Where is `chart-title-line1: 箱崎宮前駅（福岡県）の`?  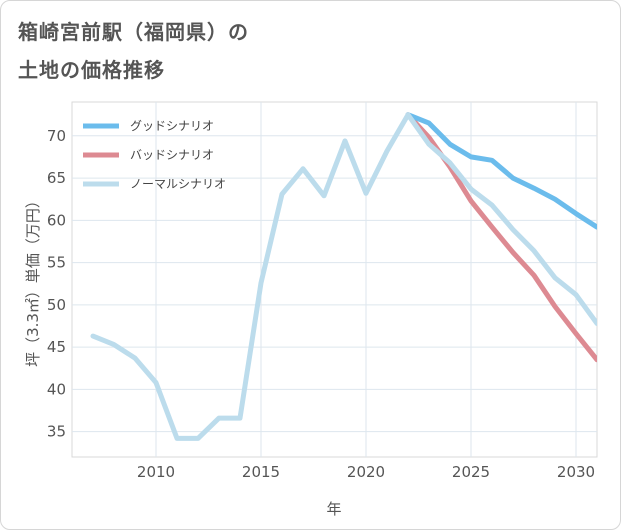
chart-title-line1: 箱崎宮前駅（福岡県）の is located at coordinates (133, 32).